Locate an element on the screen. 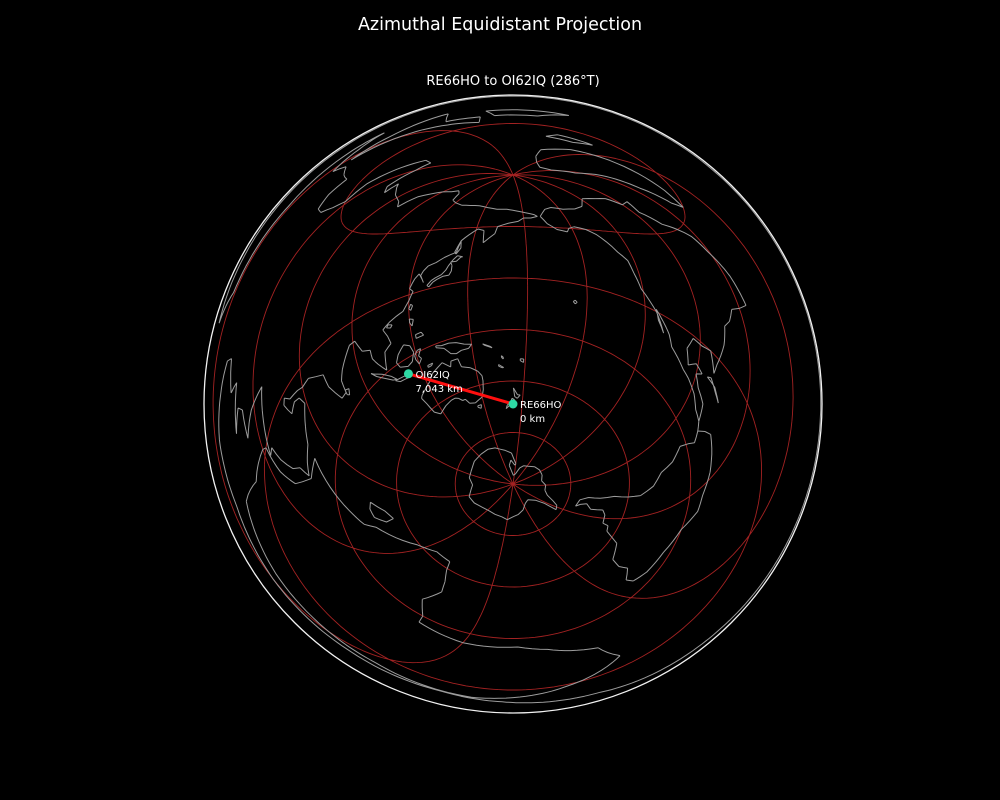 The image size is (1000, 800). great-circle-path is located at coordinates (460, 389).